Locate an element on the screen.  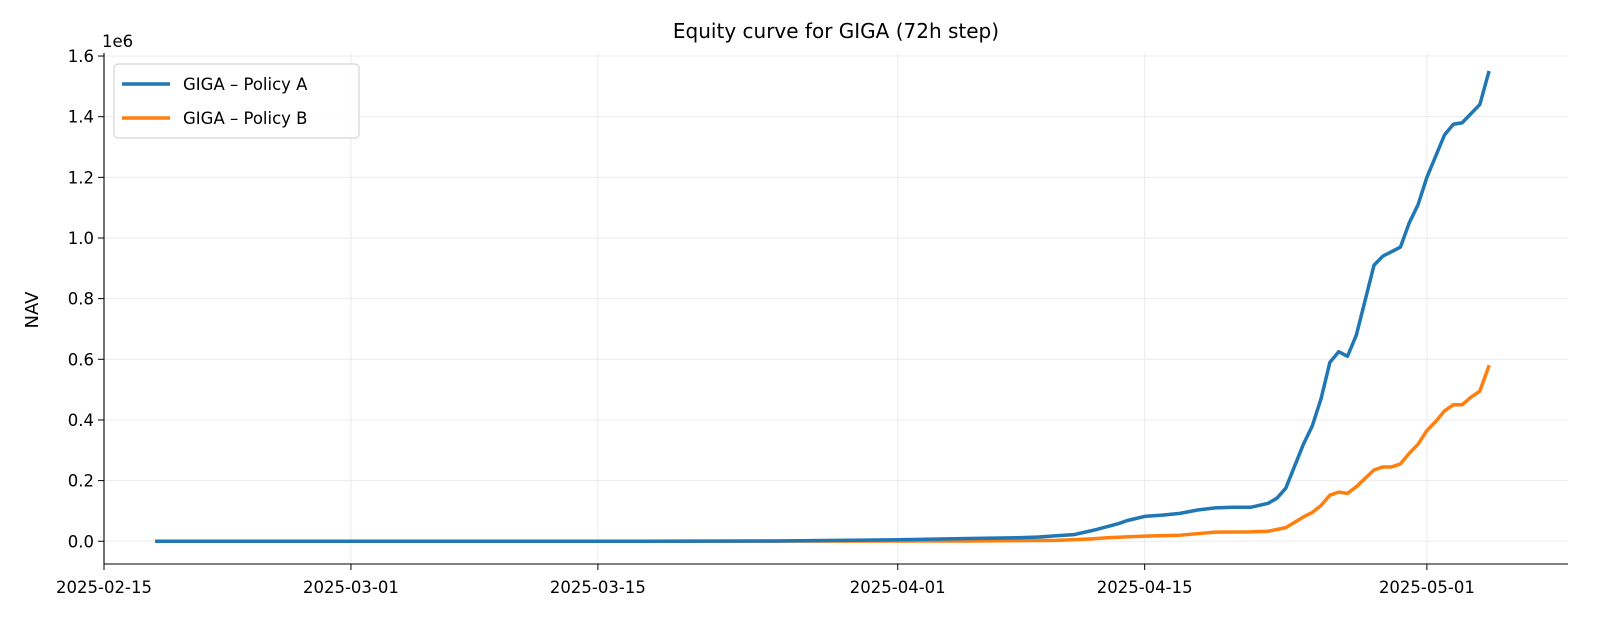
x-tick-label: 2025-03-15 is located at coordinates (598, 587).